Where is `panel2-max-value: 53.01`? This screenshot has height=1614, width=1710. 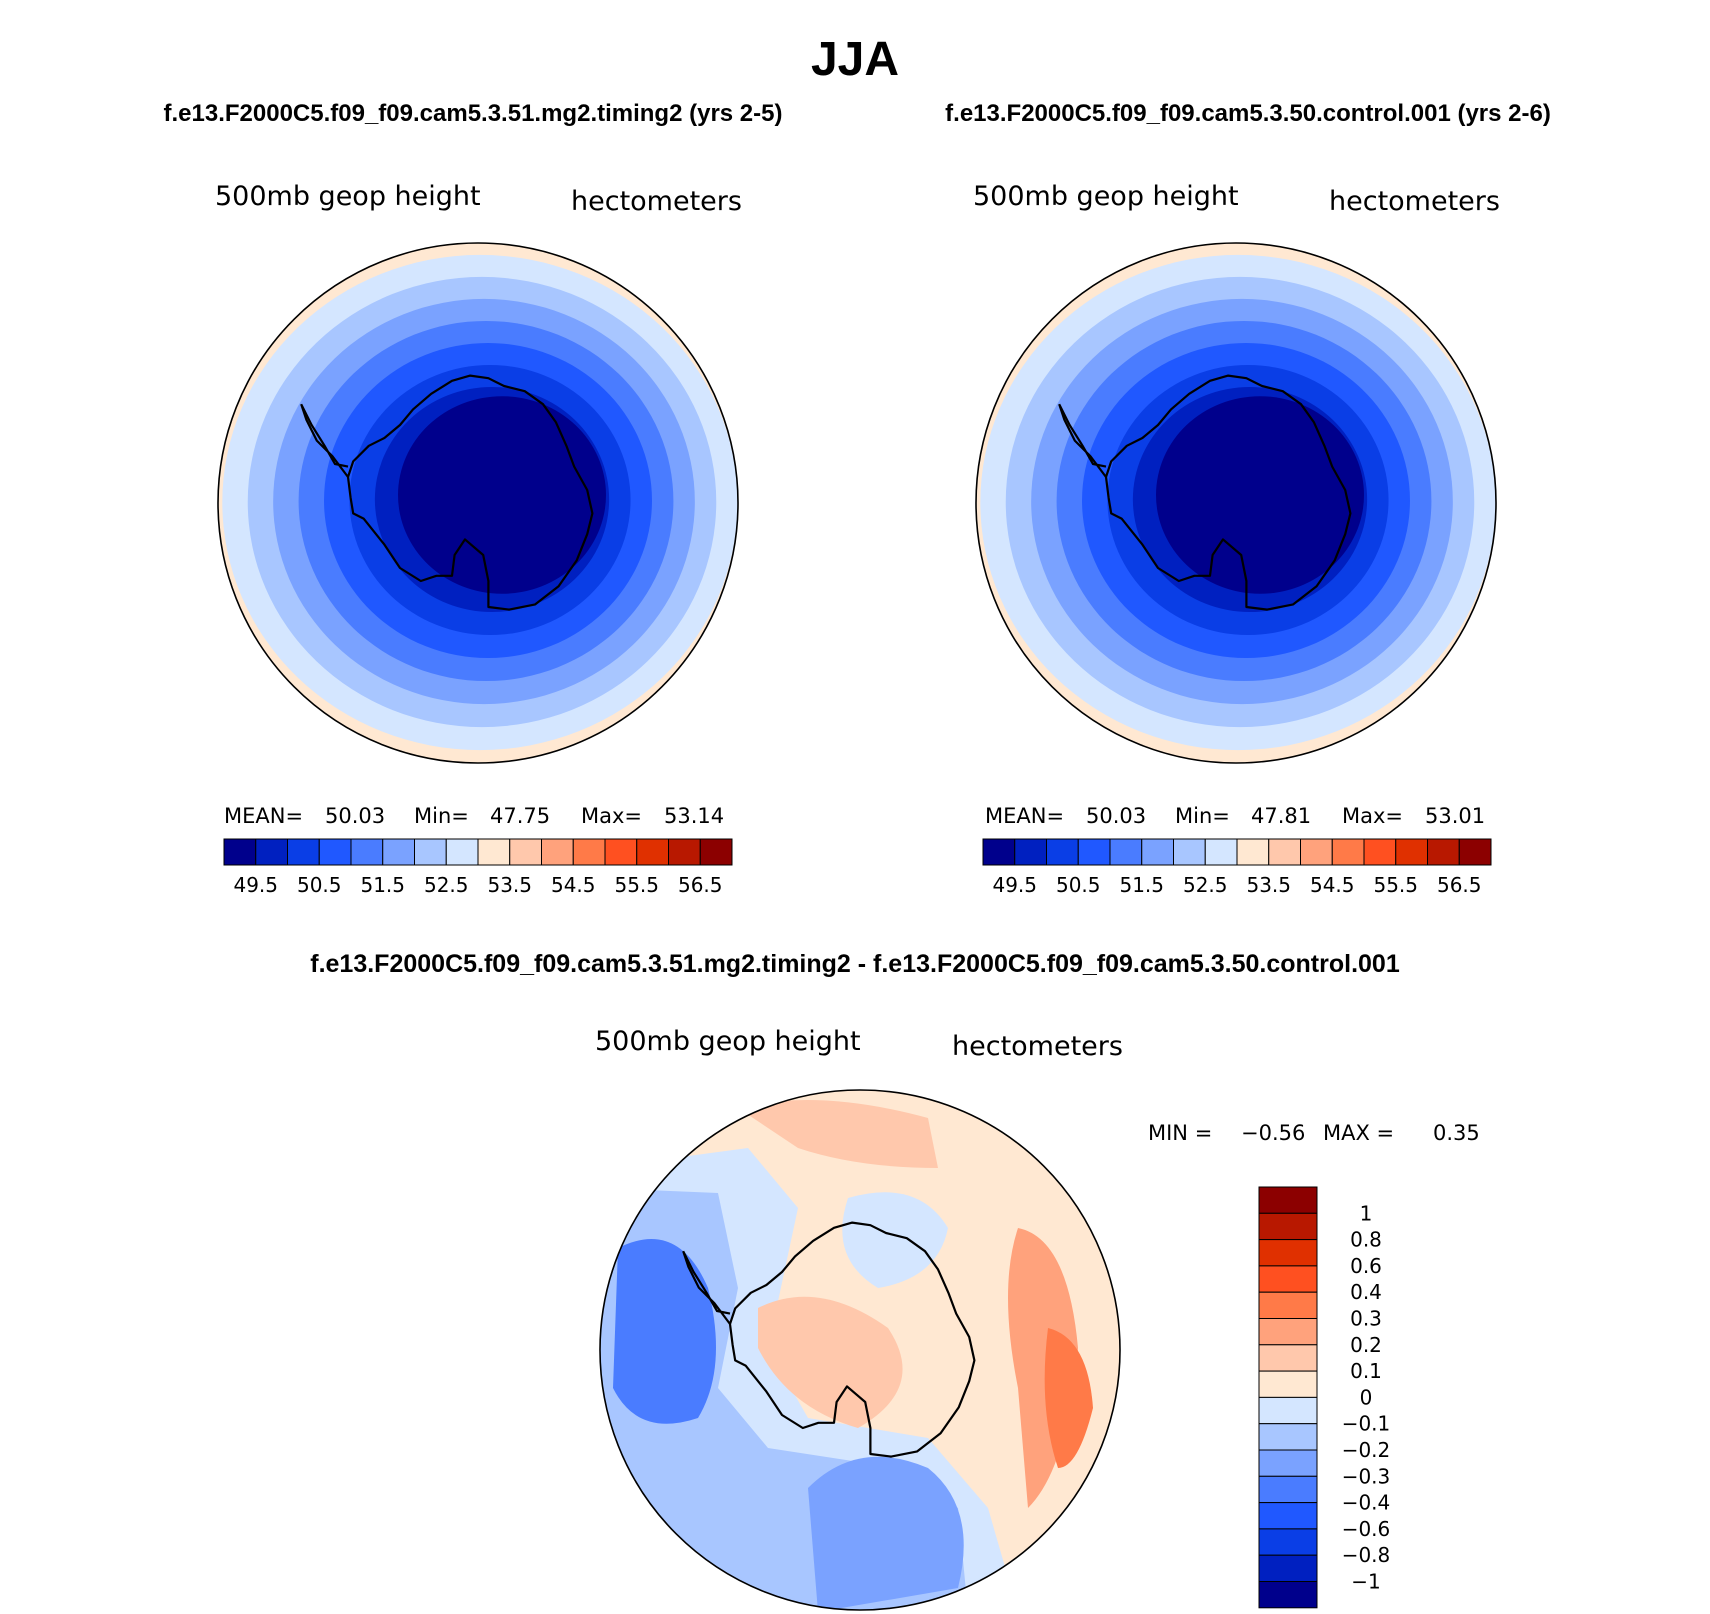
panel2-max-value: 53.01 is located at coordinates (1455, 816).